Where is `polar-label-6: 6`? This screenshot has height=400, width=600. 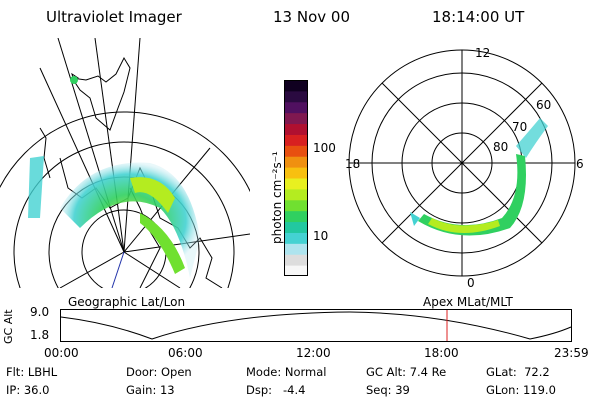
polar-label-6: 6 is located at coordinates (580, 164).